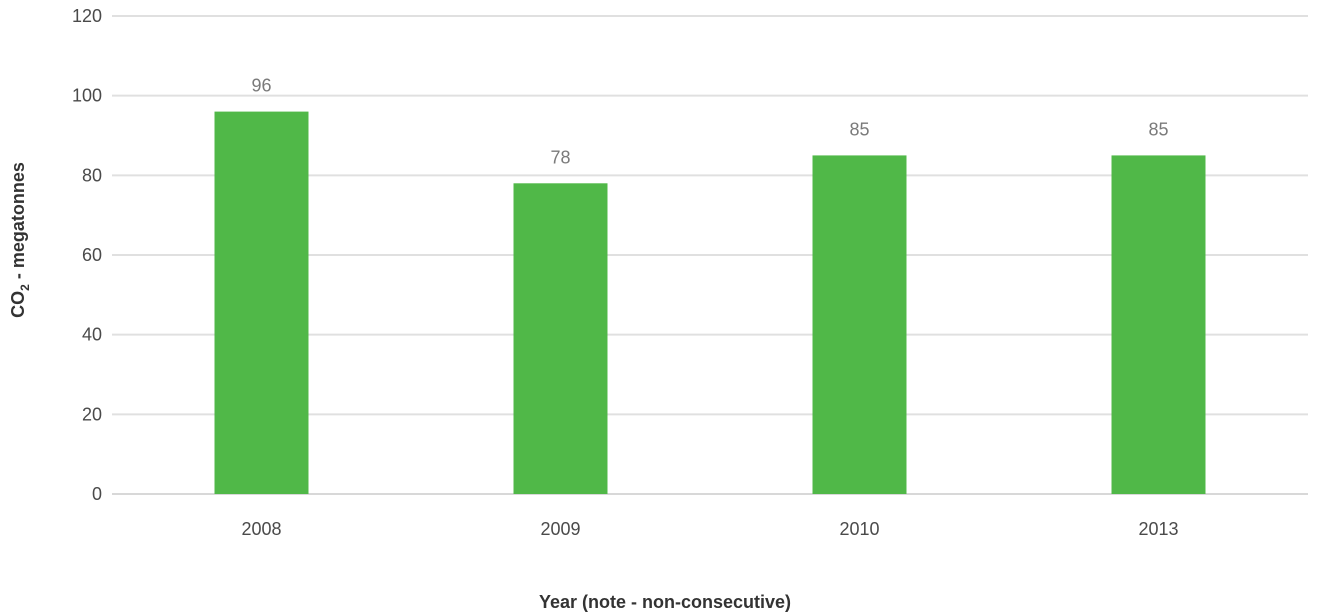 Image resolution: width=1325 pixels, height=615 pixels. What do you see at coordinates (92, 255) in the screenshot?
I see `y-tick-label: 60` at bounding box center [92, 255].